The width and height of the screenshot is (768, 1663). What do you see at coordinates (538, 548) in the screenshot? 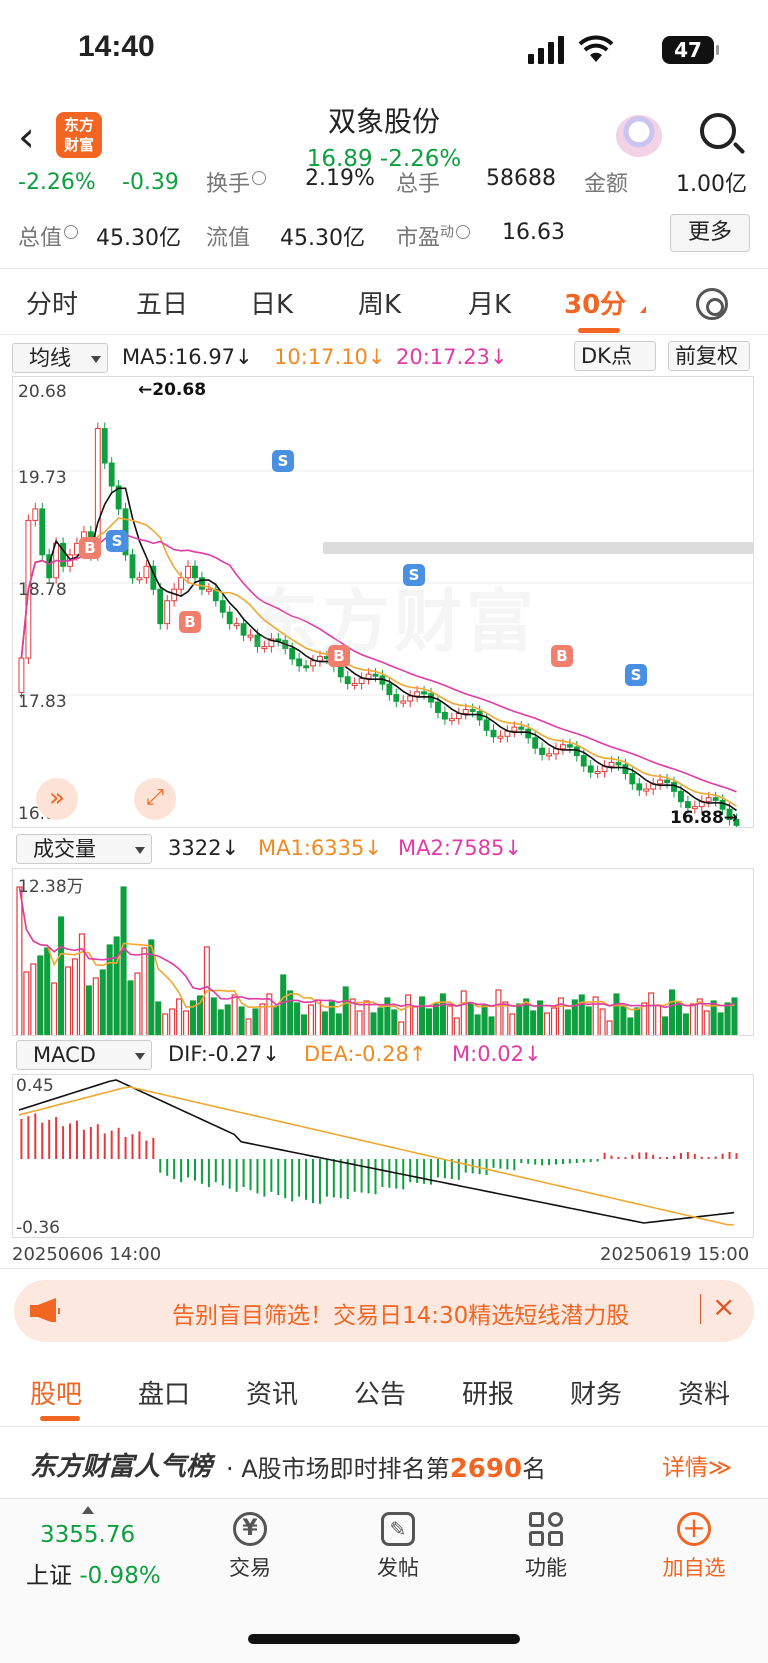
I see `resistance-band` at bounding box center [538, 548].